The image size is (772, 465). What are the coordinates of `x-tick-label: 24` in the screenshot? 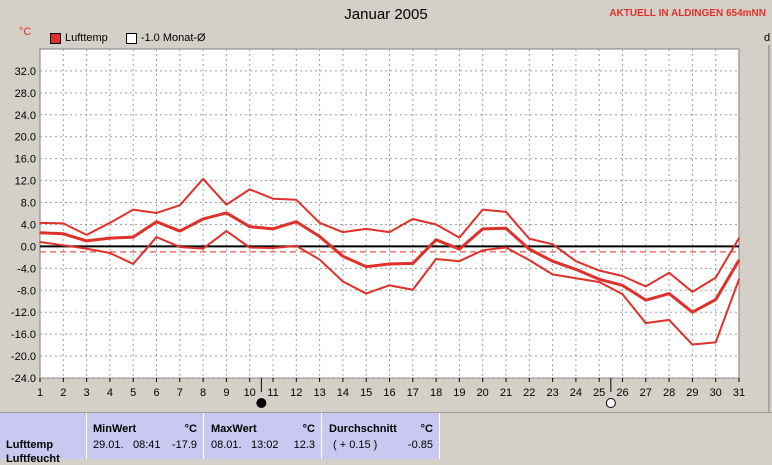 It's located at (576, 393).